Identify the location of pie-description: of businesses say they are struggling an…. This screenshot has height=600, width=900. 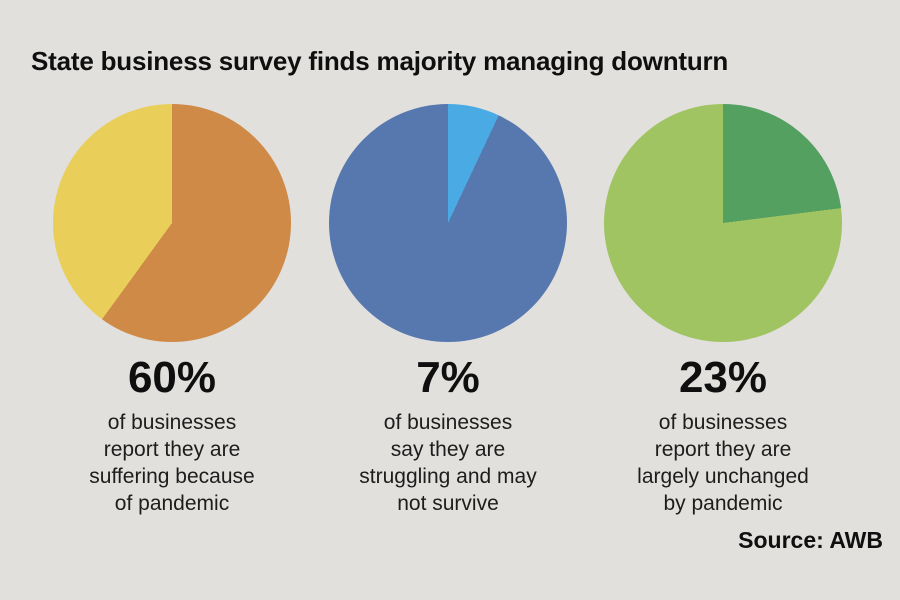
(448, 463).